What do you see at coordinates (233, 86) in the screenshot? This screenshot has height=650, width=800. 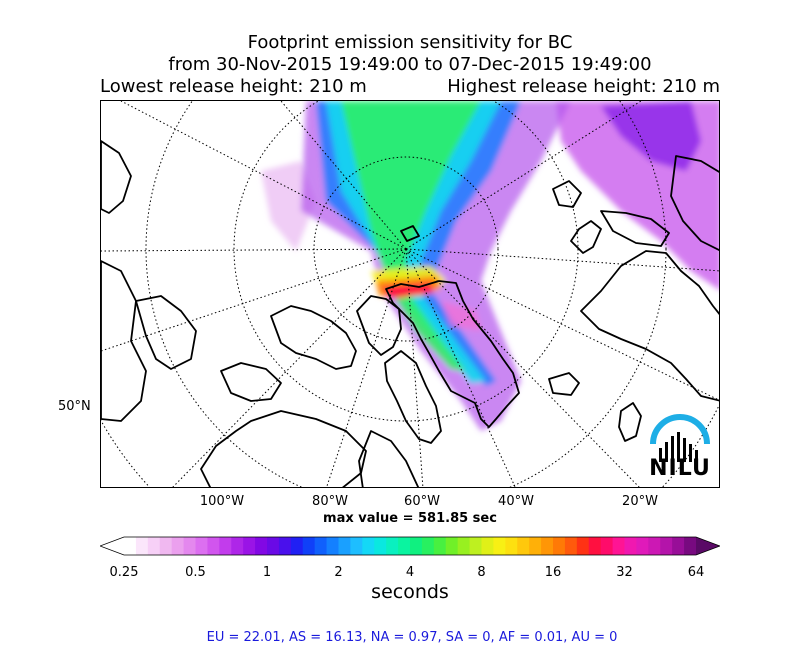 I see `lowest-release-height: Lowest release height: 210 m` at bounding box center [233, 86].